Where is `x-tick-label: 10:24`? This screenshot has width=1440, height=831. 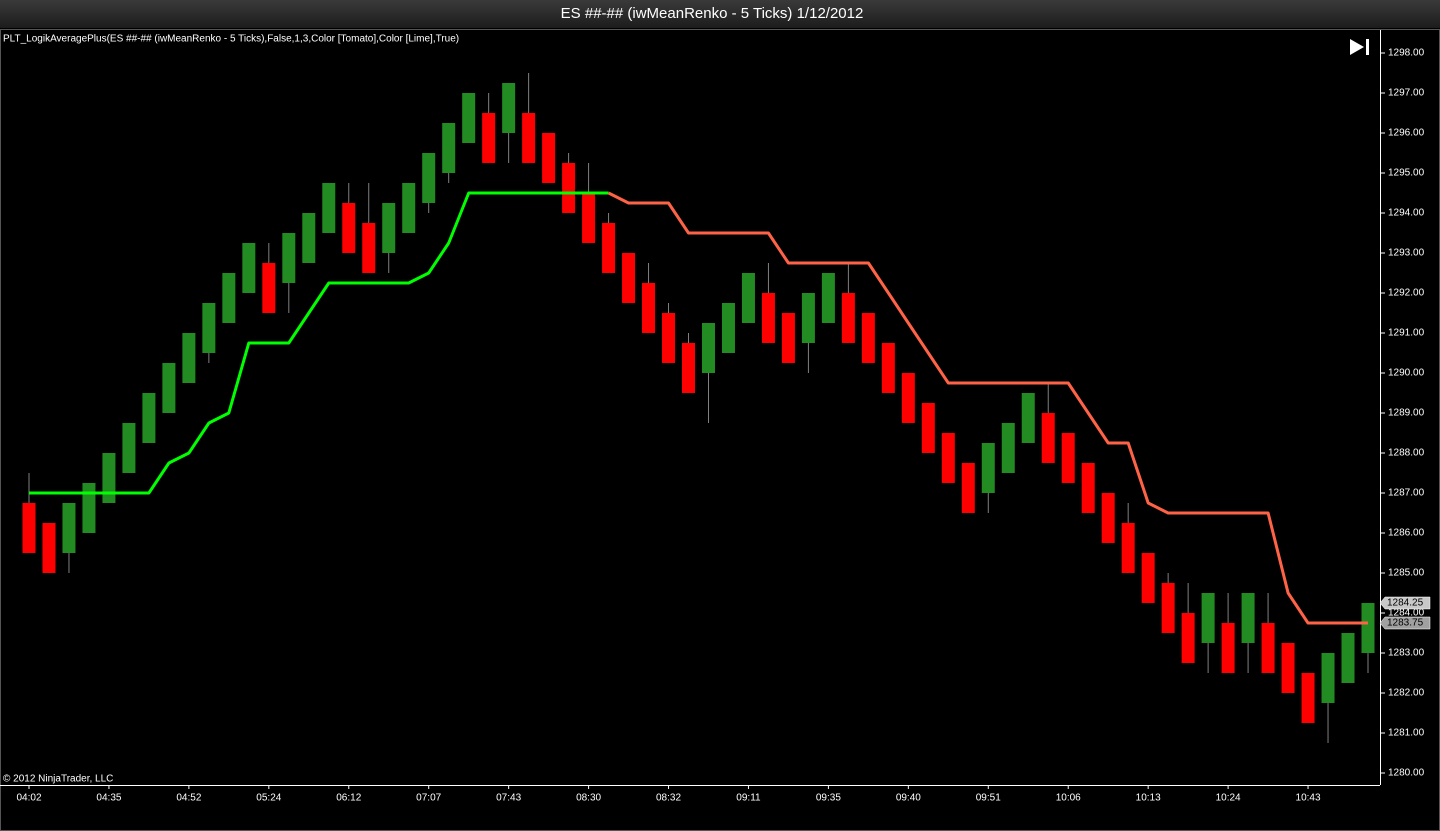 x-tick-label: 10:24 is located at coordinates (1228, 798).